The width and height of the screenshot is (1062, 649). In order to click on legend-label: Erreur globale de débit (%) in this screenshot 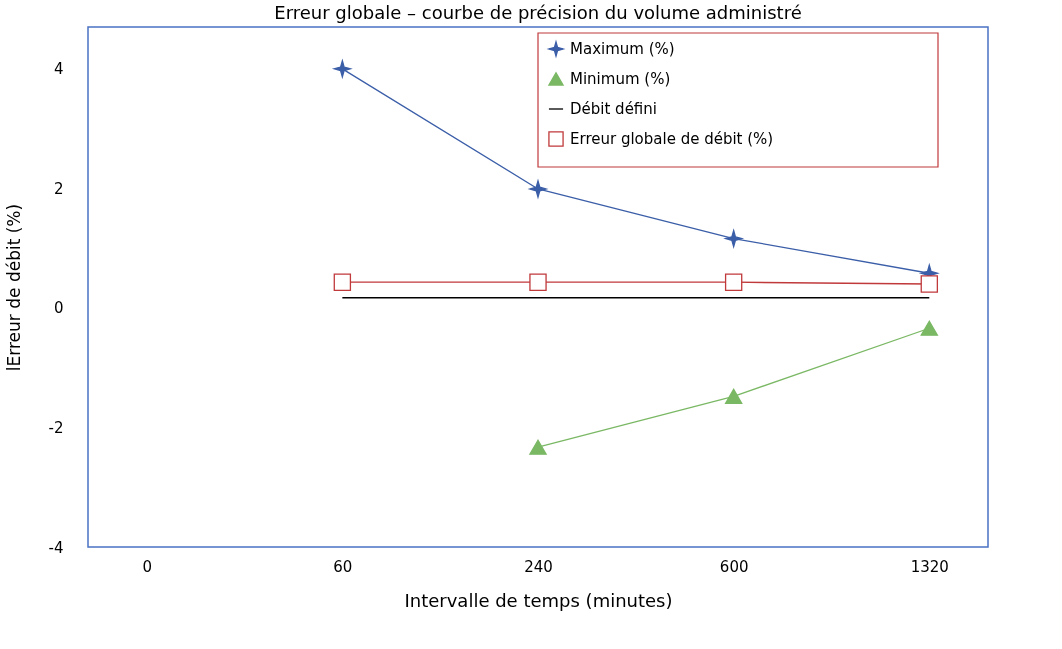, I will do `click(672, 139)`.